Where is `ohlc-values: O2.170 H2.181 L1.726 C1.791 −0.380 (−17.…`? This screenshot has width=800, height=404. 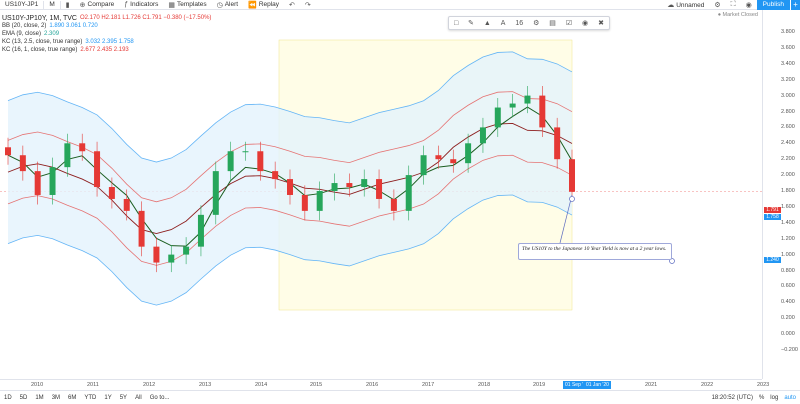 ohlc-values: O2.170 H2.181 L1.726 C1.791 −0.380 (−17.… is located at coordinates (145, 18).